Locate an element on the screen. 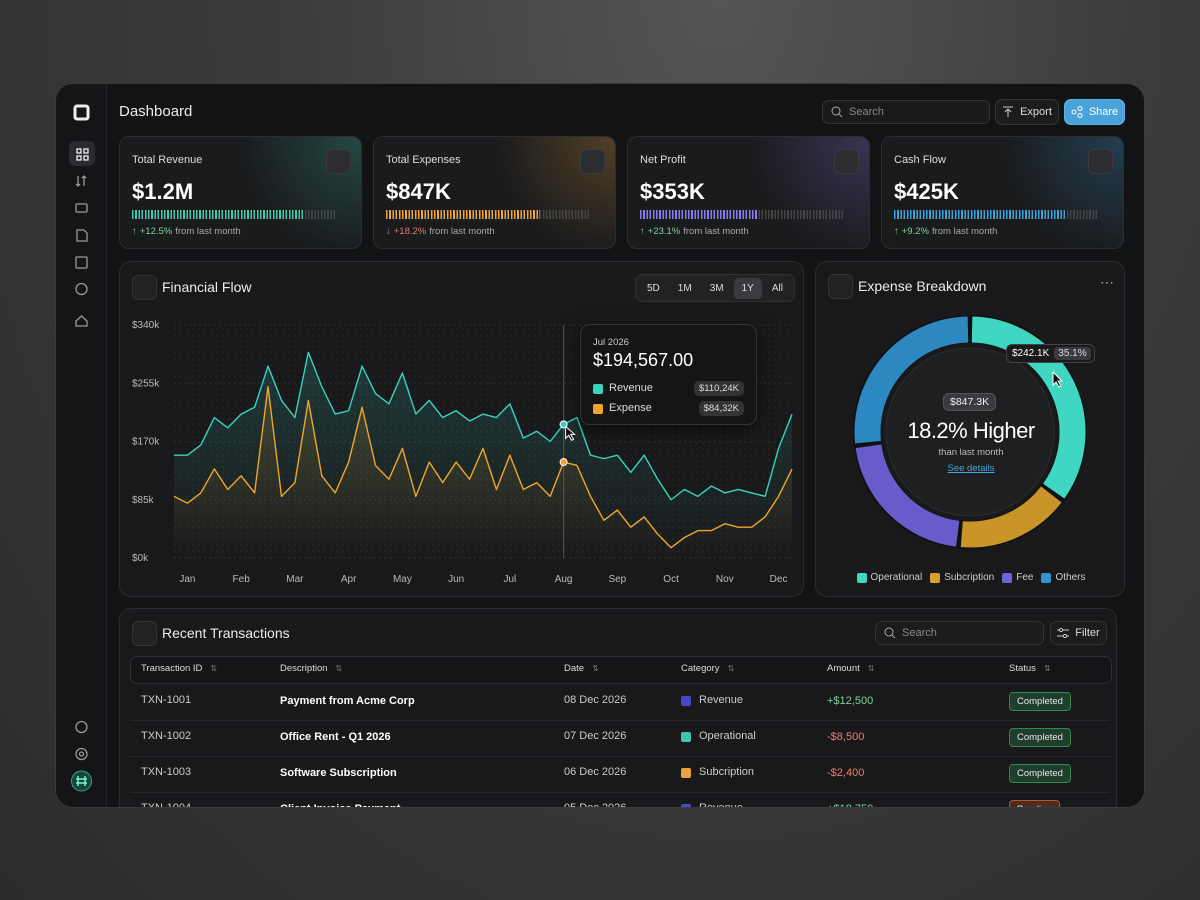  x-tick-label: Jan is located at coordinates (187, 579).